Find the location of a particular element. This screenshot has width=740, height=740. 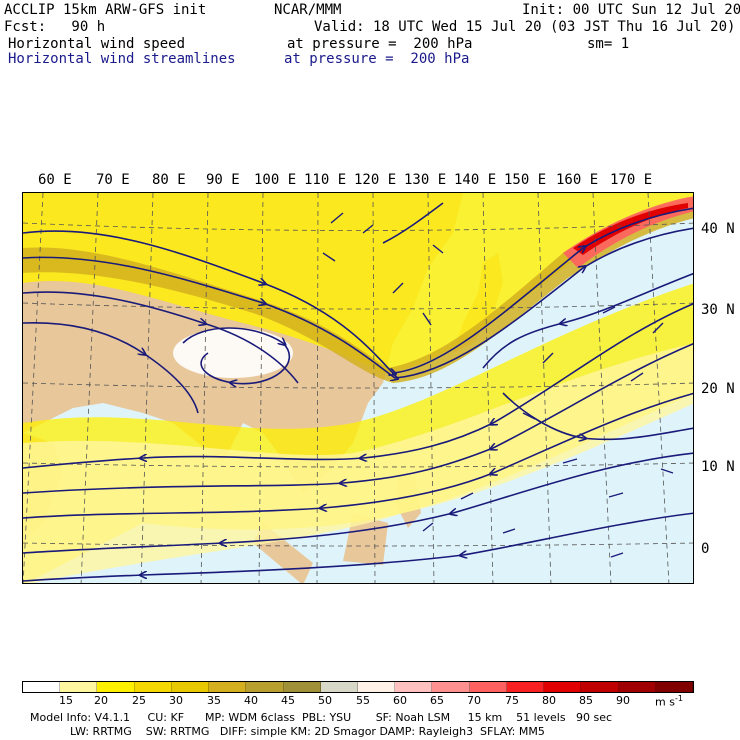

field-wind-speed: Horizontal wind speed is located at coordinates (97, 44).